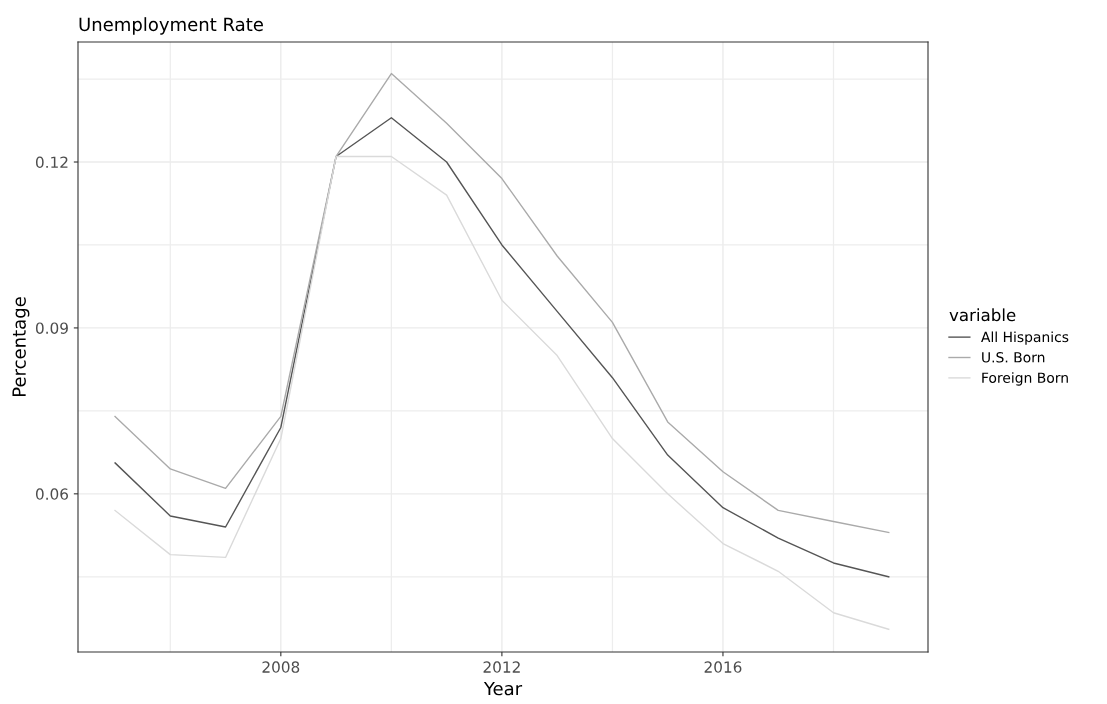 This screenshot has width=1107, height=704. What do you see at coordinates (21, 347) in the screenshot?
I see `y-axis-title: Percentage` at bounding box center [21, 347].